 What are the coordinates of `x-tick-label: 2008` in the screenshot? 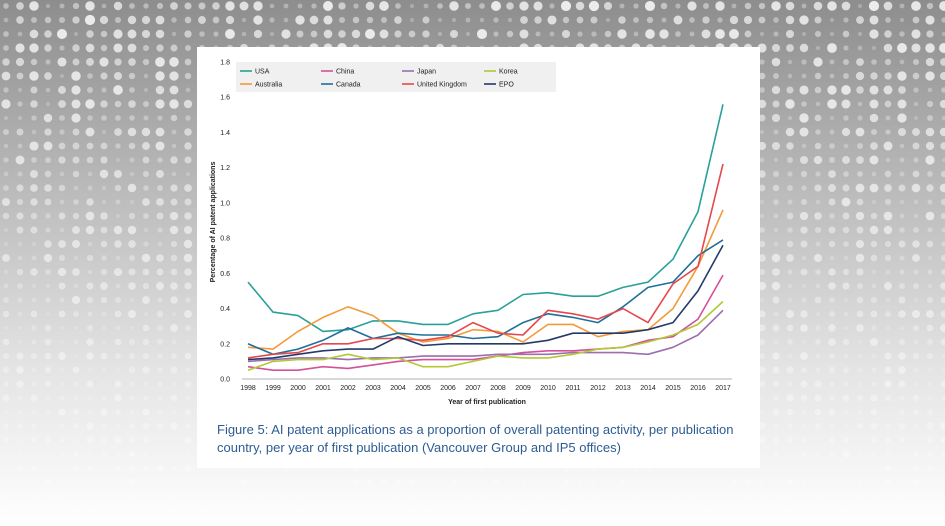 It's located at (498, 388).